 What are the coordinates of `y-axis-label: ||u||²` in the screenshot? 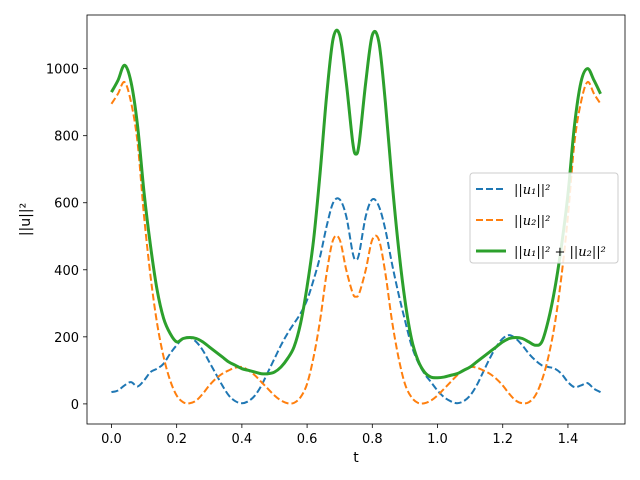 It's located at (26, 219).